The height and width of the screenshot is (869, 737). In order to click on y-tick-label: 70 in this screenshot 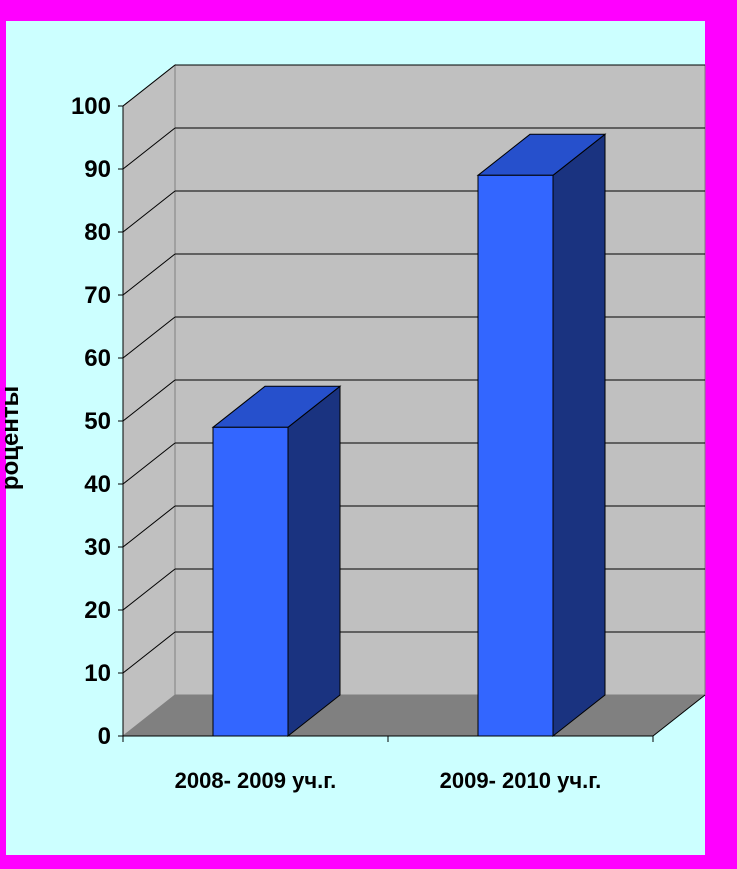, I will do `click(97, 295)`.